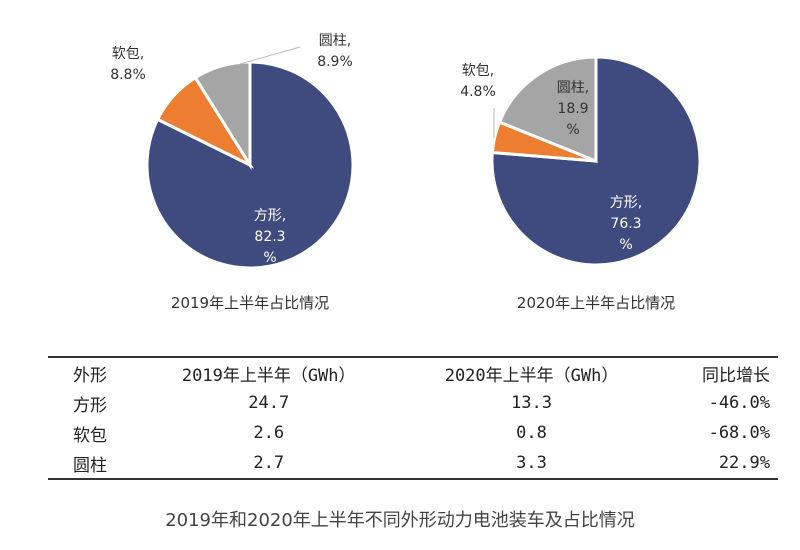 This screenshot has height=550, width=800. I want to click on cell: 22.9%, so click(744, 463).